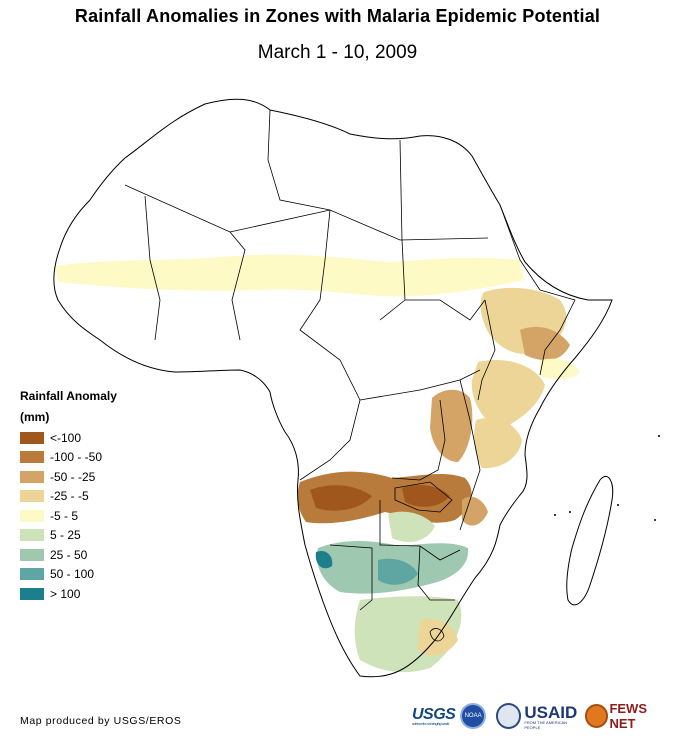 This screenshot has width=675, height=739. What do you see at coordinates (545, 343) in the screenshot?
I see `zone-ethiopia-dry` at bounding box center [545, 343].